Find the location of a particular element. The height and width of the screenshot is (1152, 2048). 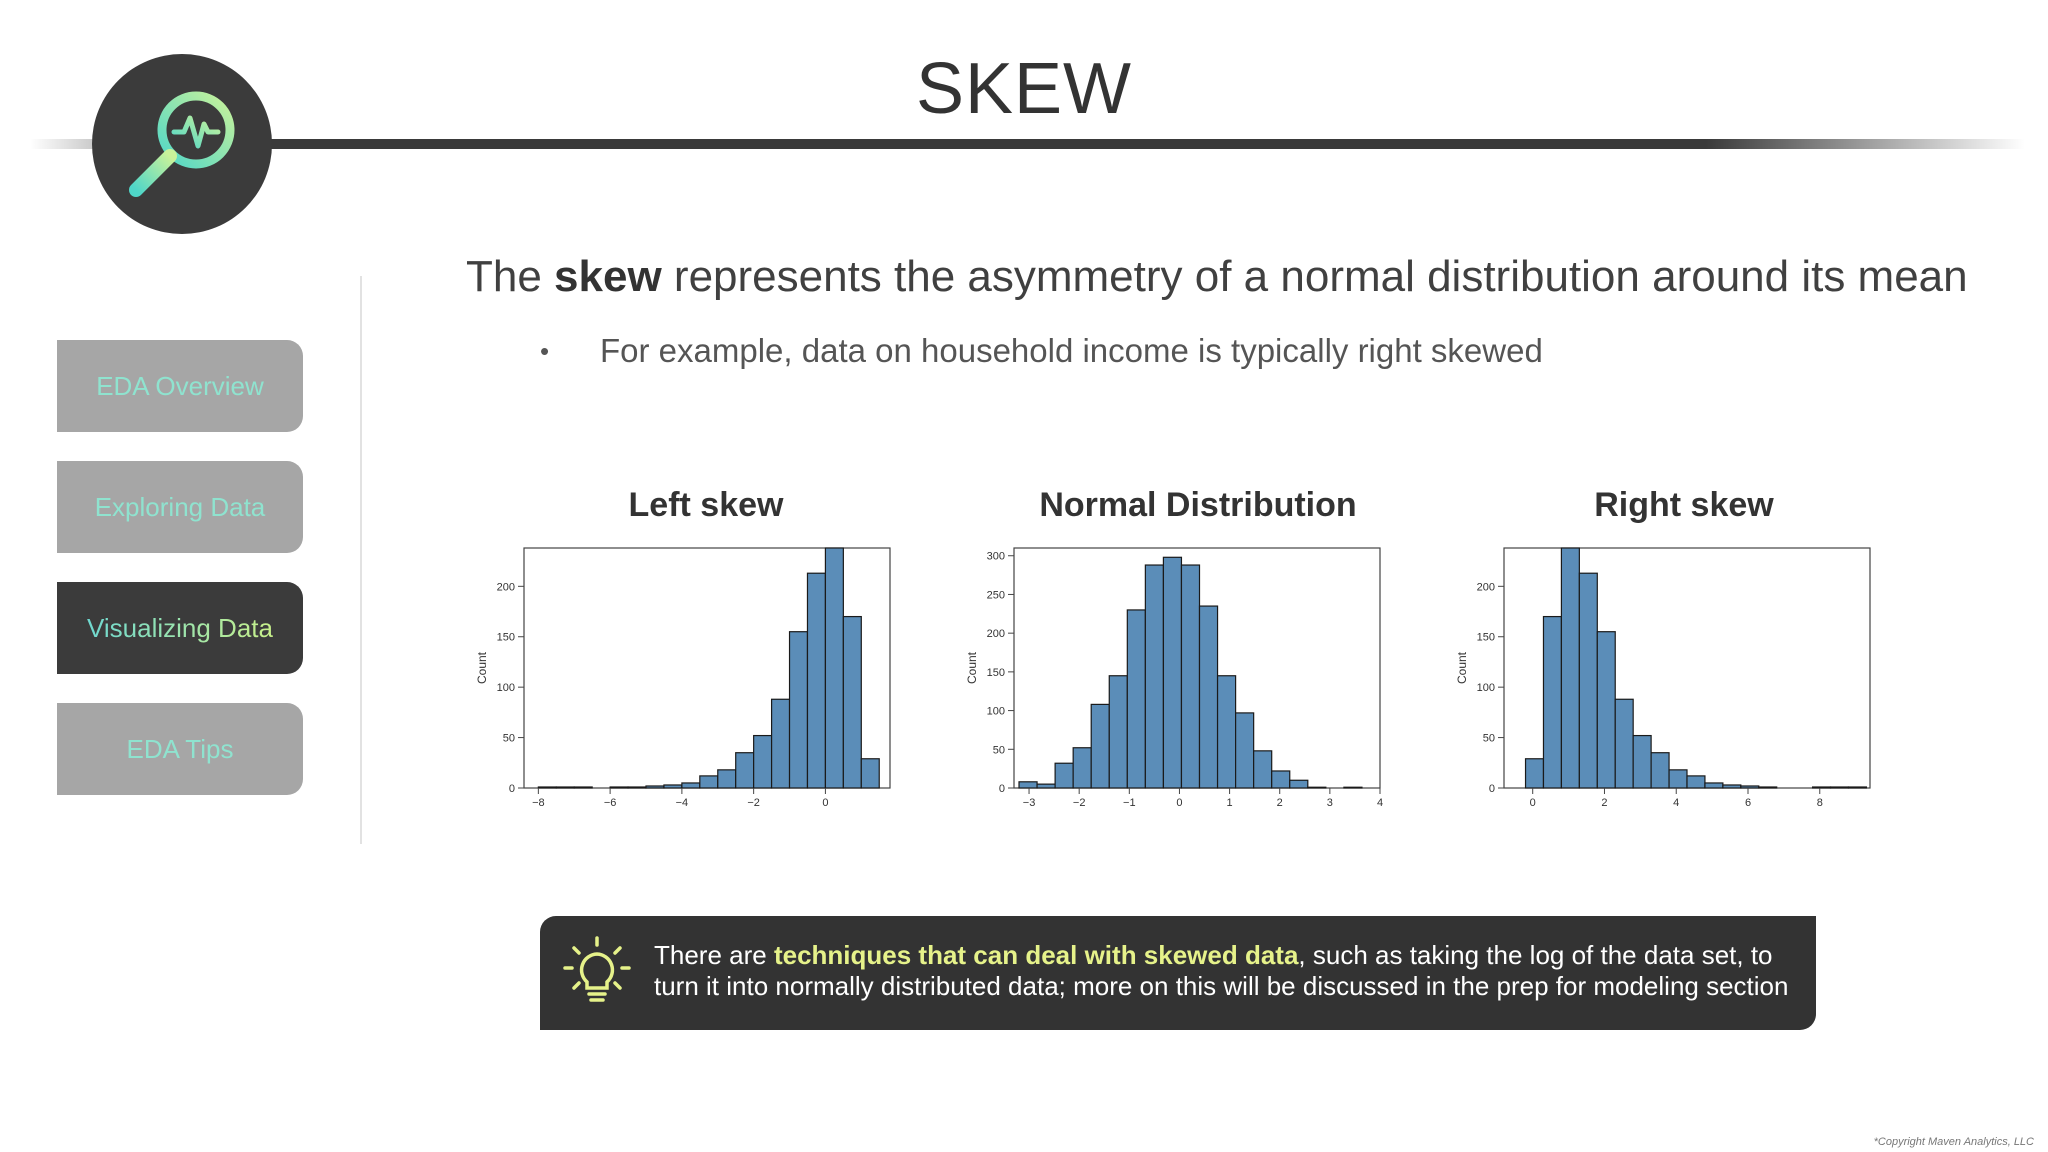

chart-title-normal: Normal Distribution is located at coordinates (1198, 505).